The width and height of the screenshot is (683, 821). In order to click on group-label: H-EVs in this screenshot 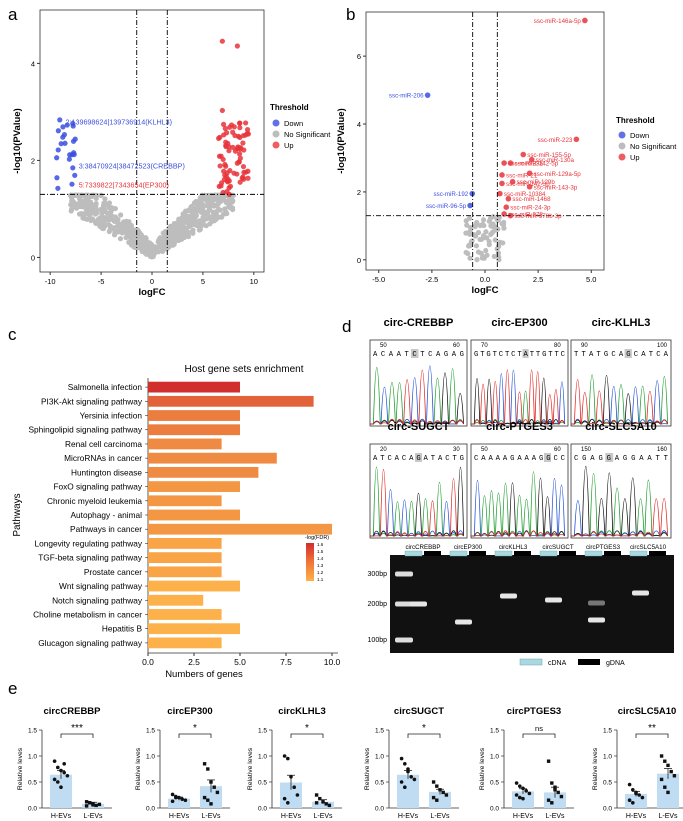, I will do `click(636, 816)`.